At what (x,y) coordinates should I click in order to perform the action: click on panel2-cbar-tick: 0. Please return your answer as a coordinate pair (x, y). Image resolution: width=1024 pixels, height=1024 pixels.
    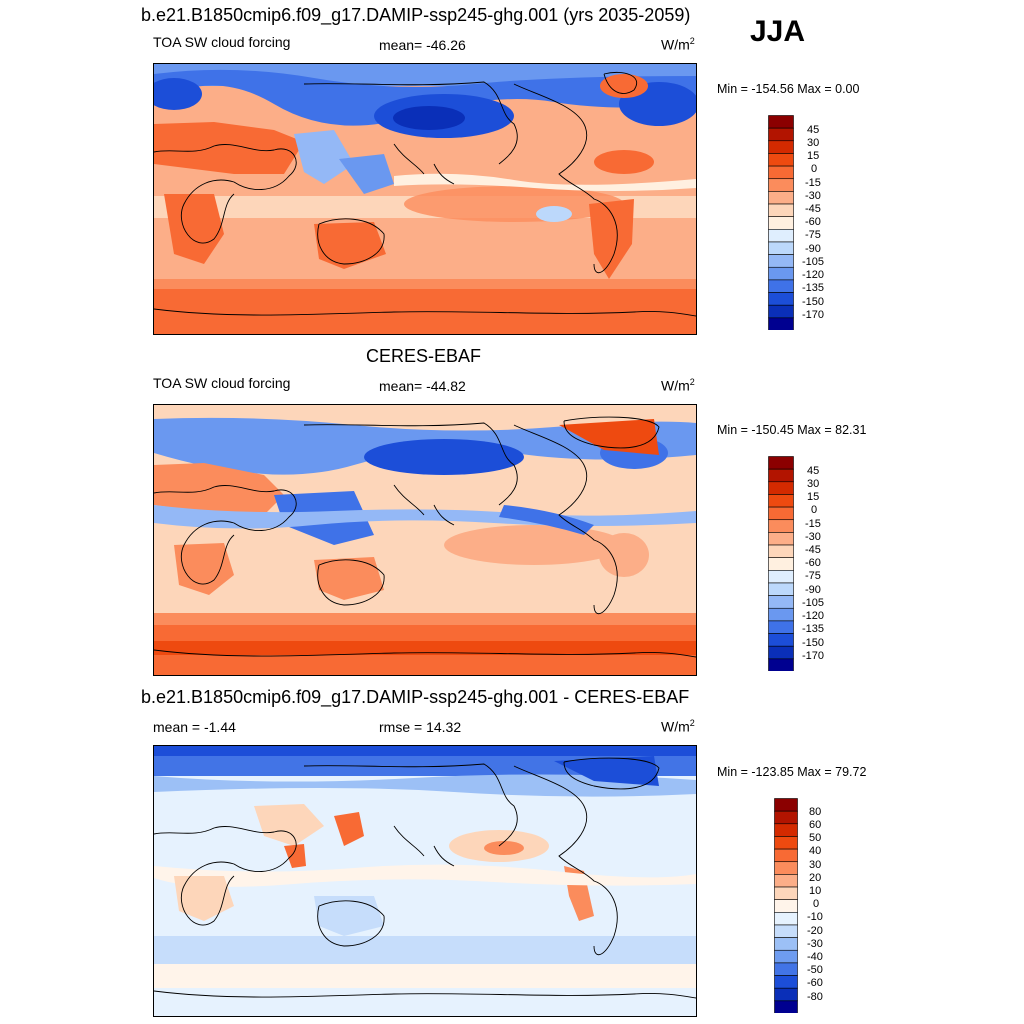
    Looking at the image, I should click on (814, 510).